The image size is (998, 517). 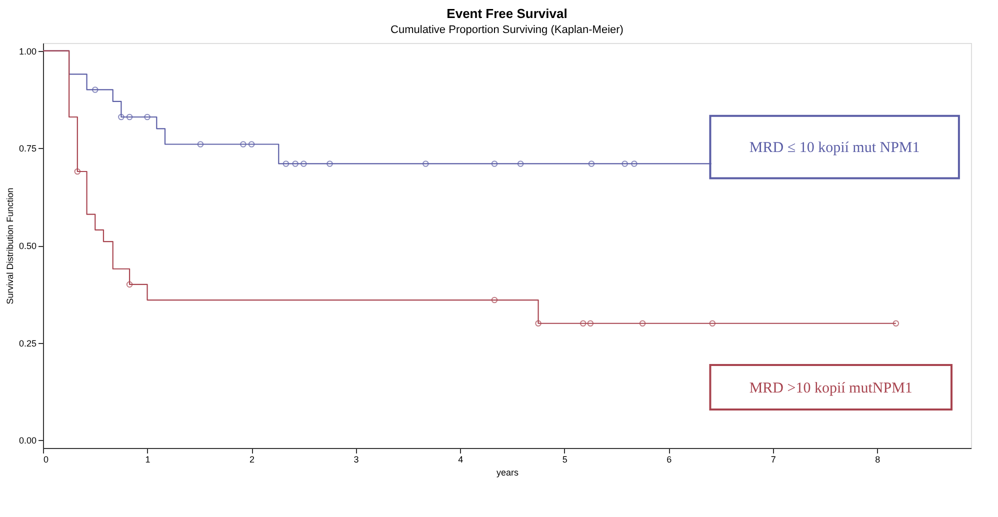 What do you see at coordinates (507, 13) in the screenshot?
I see `chart-title: Event Free Survival` at bounding box center [507, 13].